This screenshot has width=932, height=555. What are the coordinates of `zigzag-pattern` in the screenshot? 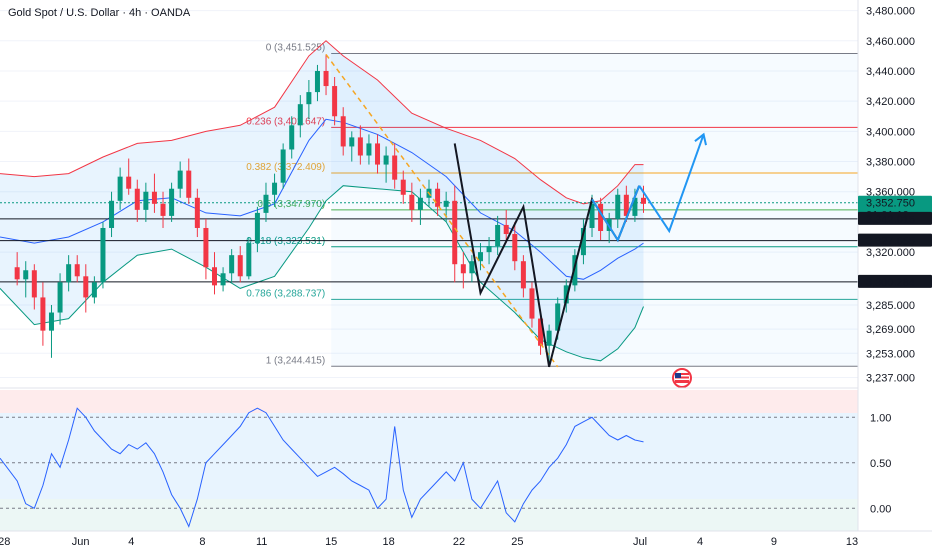 It's located at (547, 255).